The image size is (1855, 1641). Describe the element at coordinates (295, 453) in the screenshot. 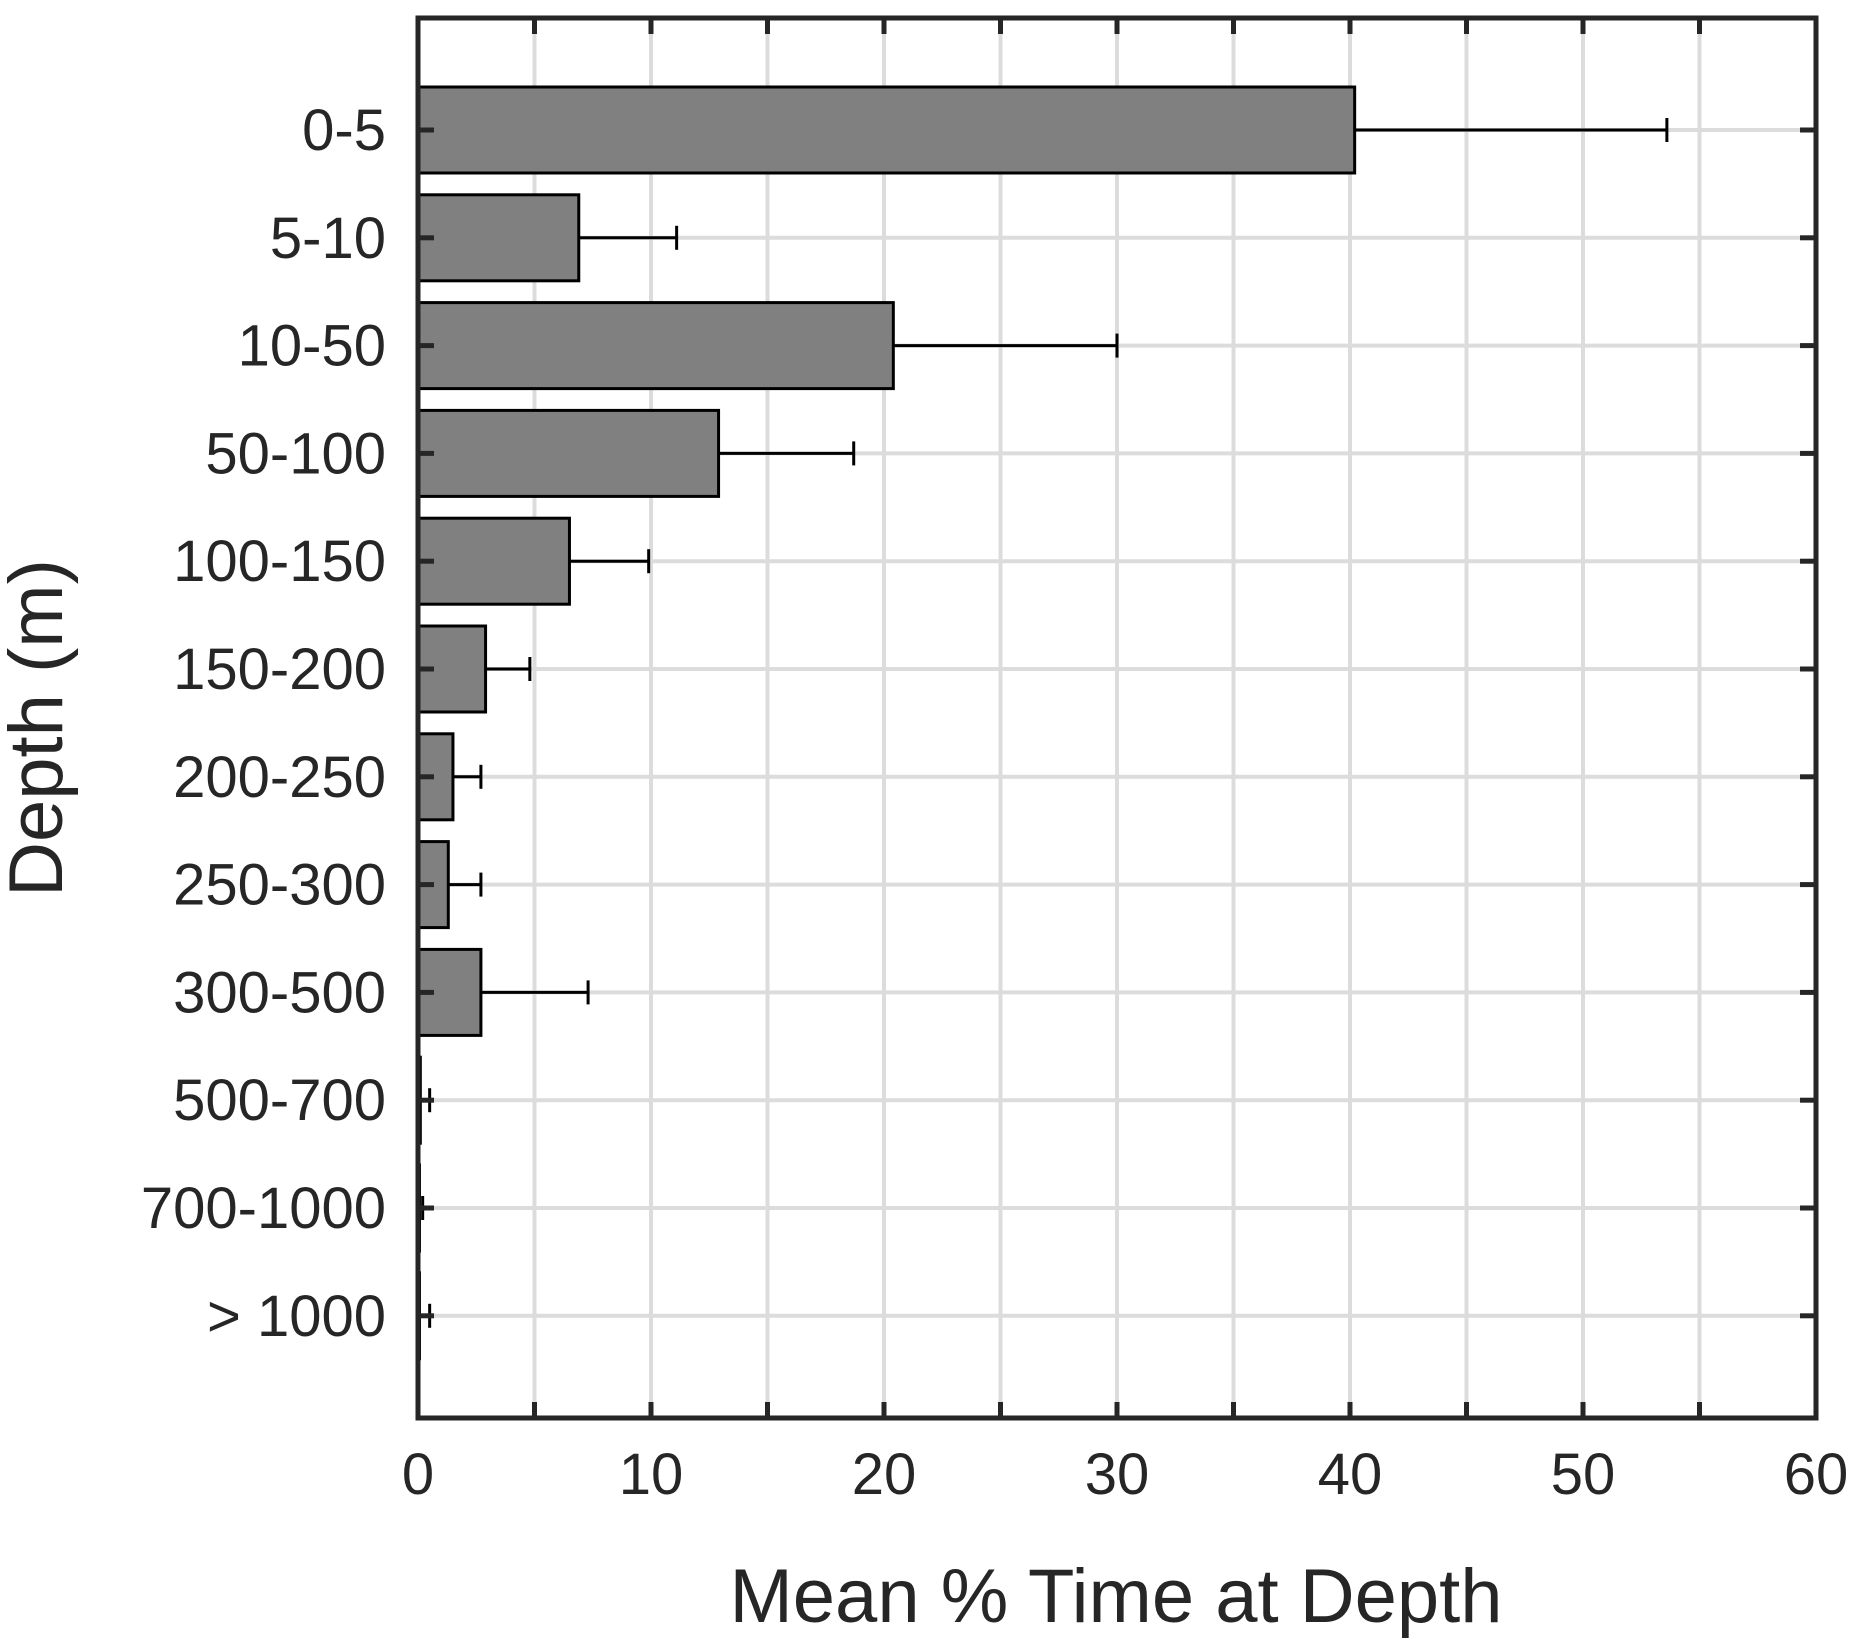

I see `y-tick-label-50-100: 50-100` at that location.